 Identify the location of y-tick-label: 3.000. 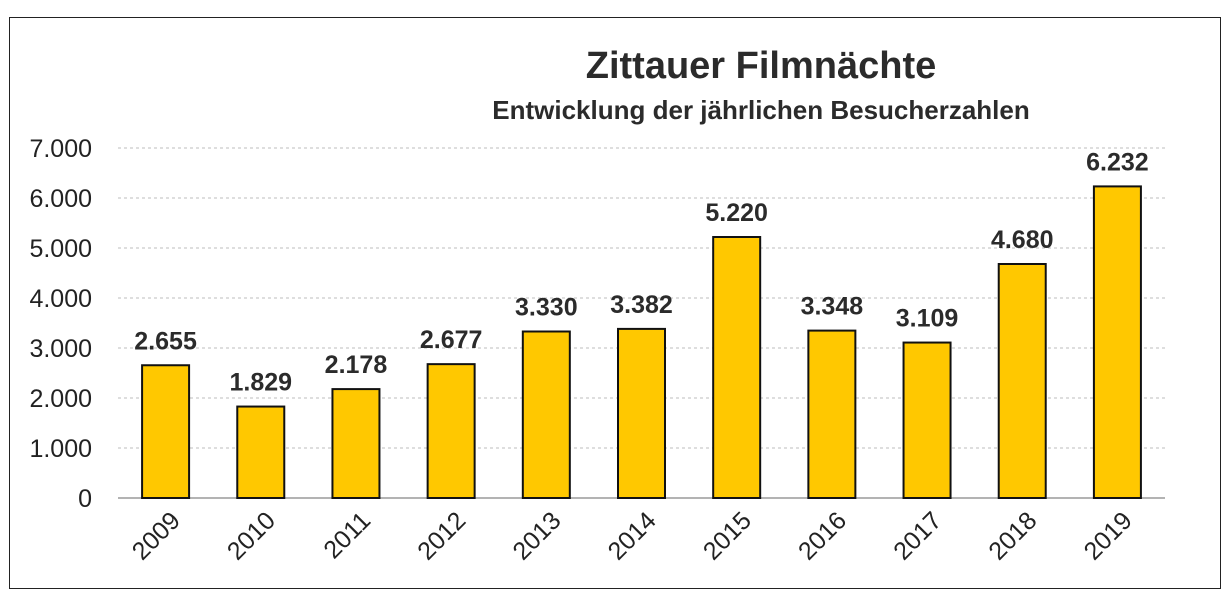
(60, 349).